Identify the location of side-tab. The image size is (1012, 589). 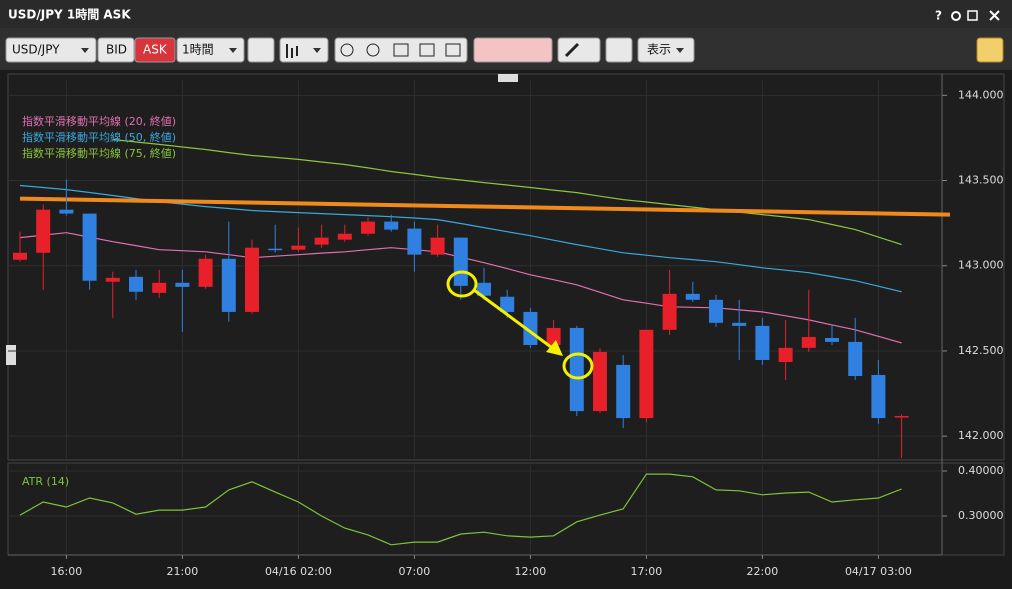
(11, 355).